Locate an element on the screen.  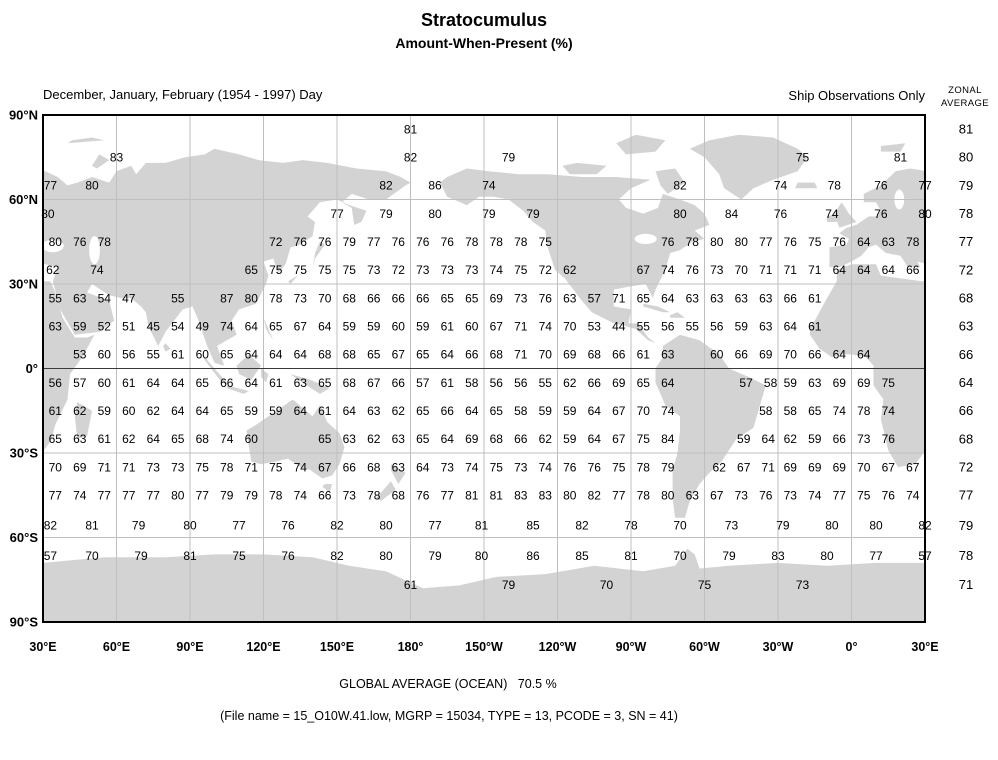
zonal-average-value: 81 is located at coordinates (966, 129).